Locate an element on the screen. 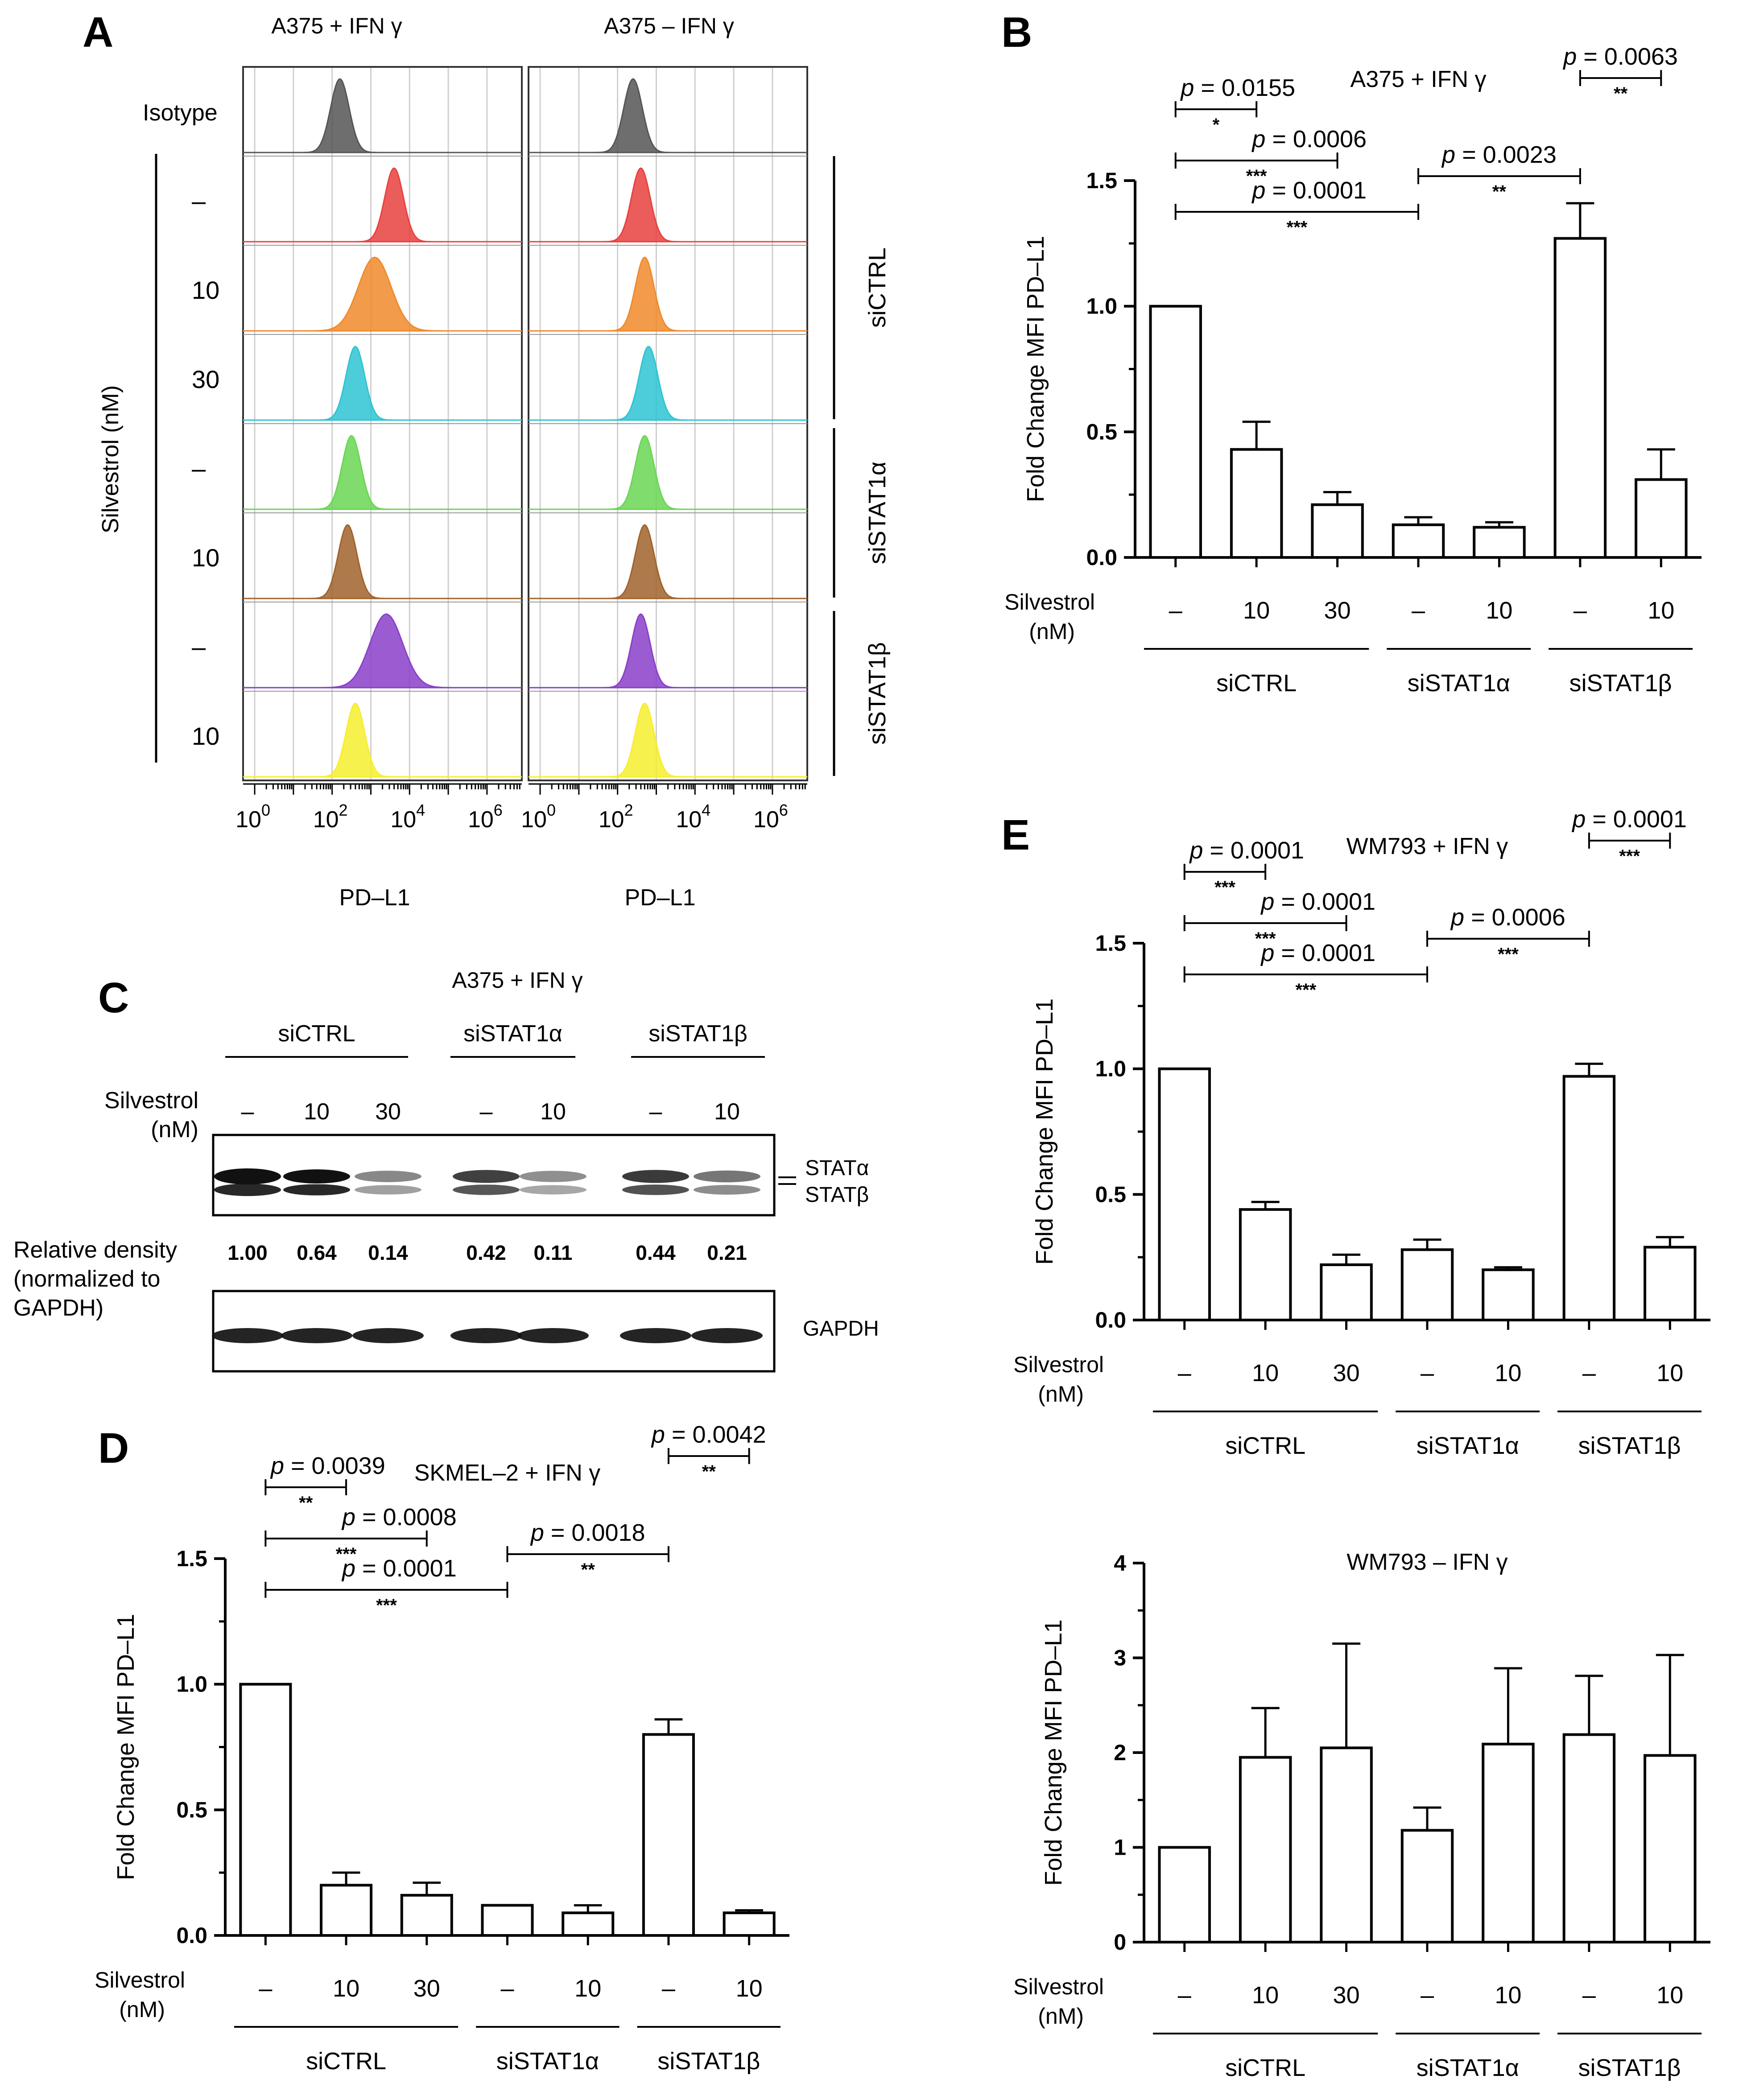 The image size is (1743, 2100). nm-label: (nM) is located at coordinates (1061, 1395).